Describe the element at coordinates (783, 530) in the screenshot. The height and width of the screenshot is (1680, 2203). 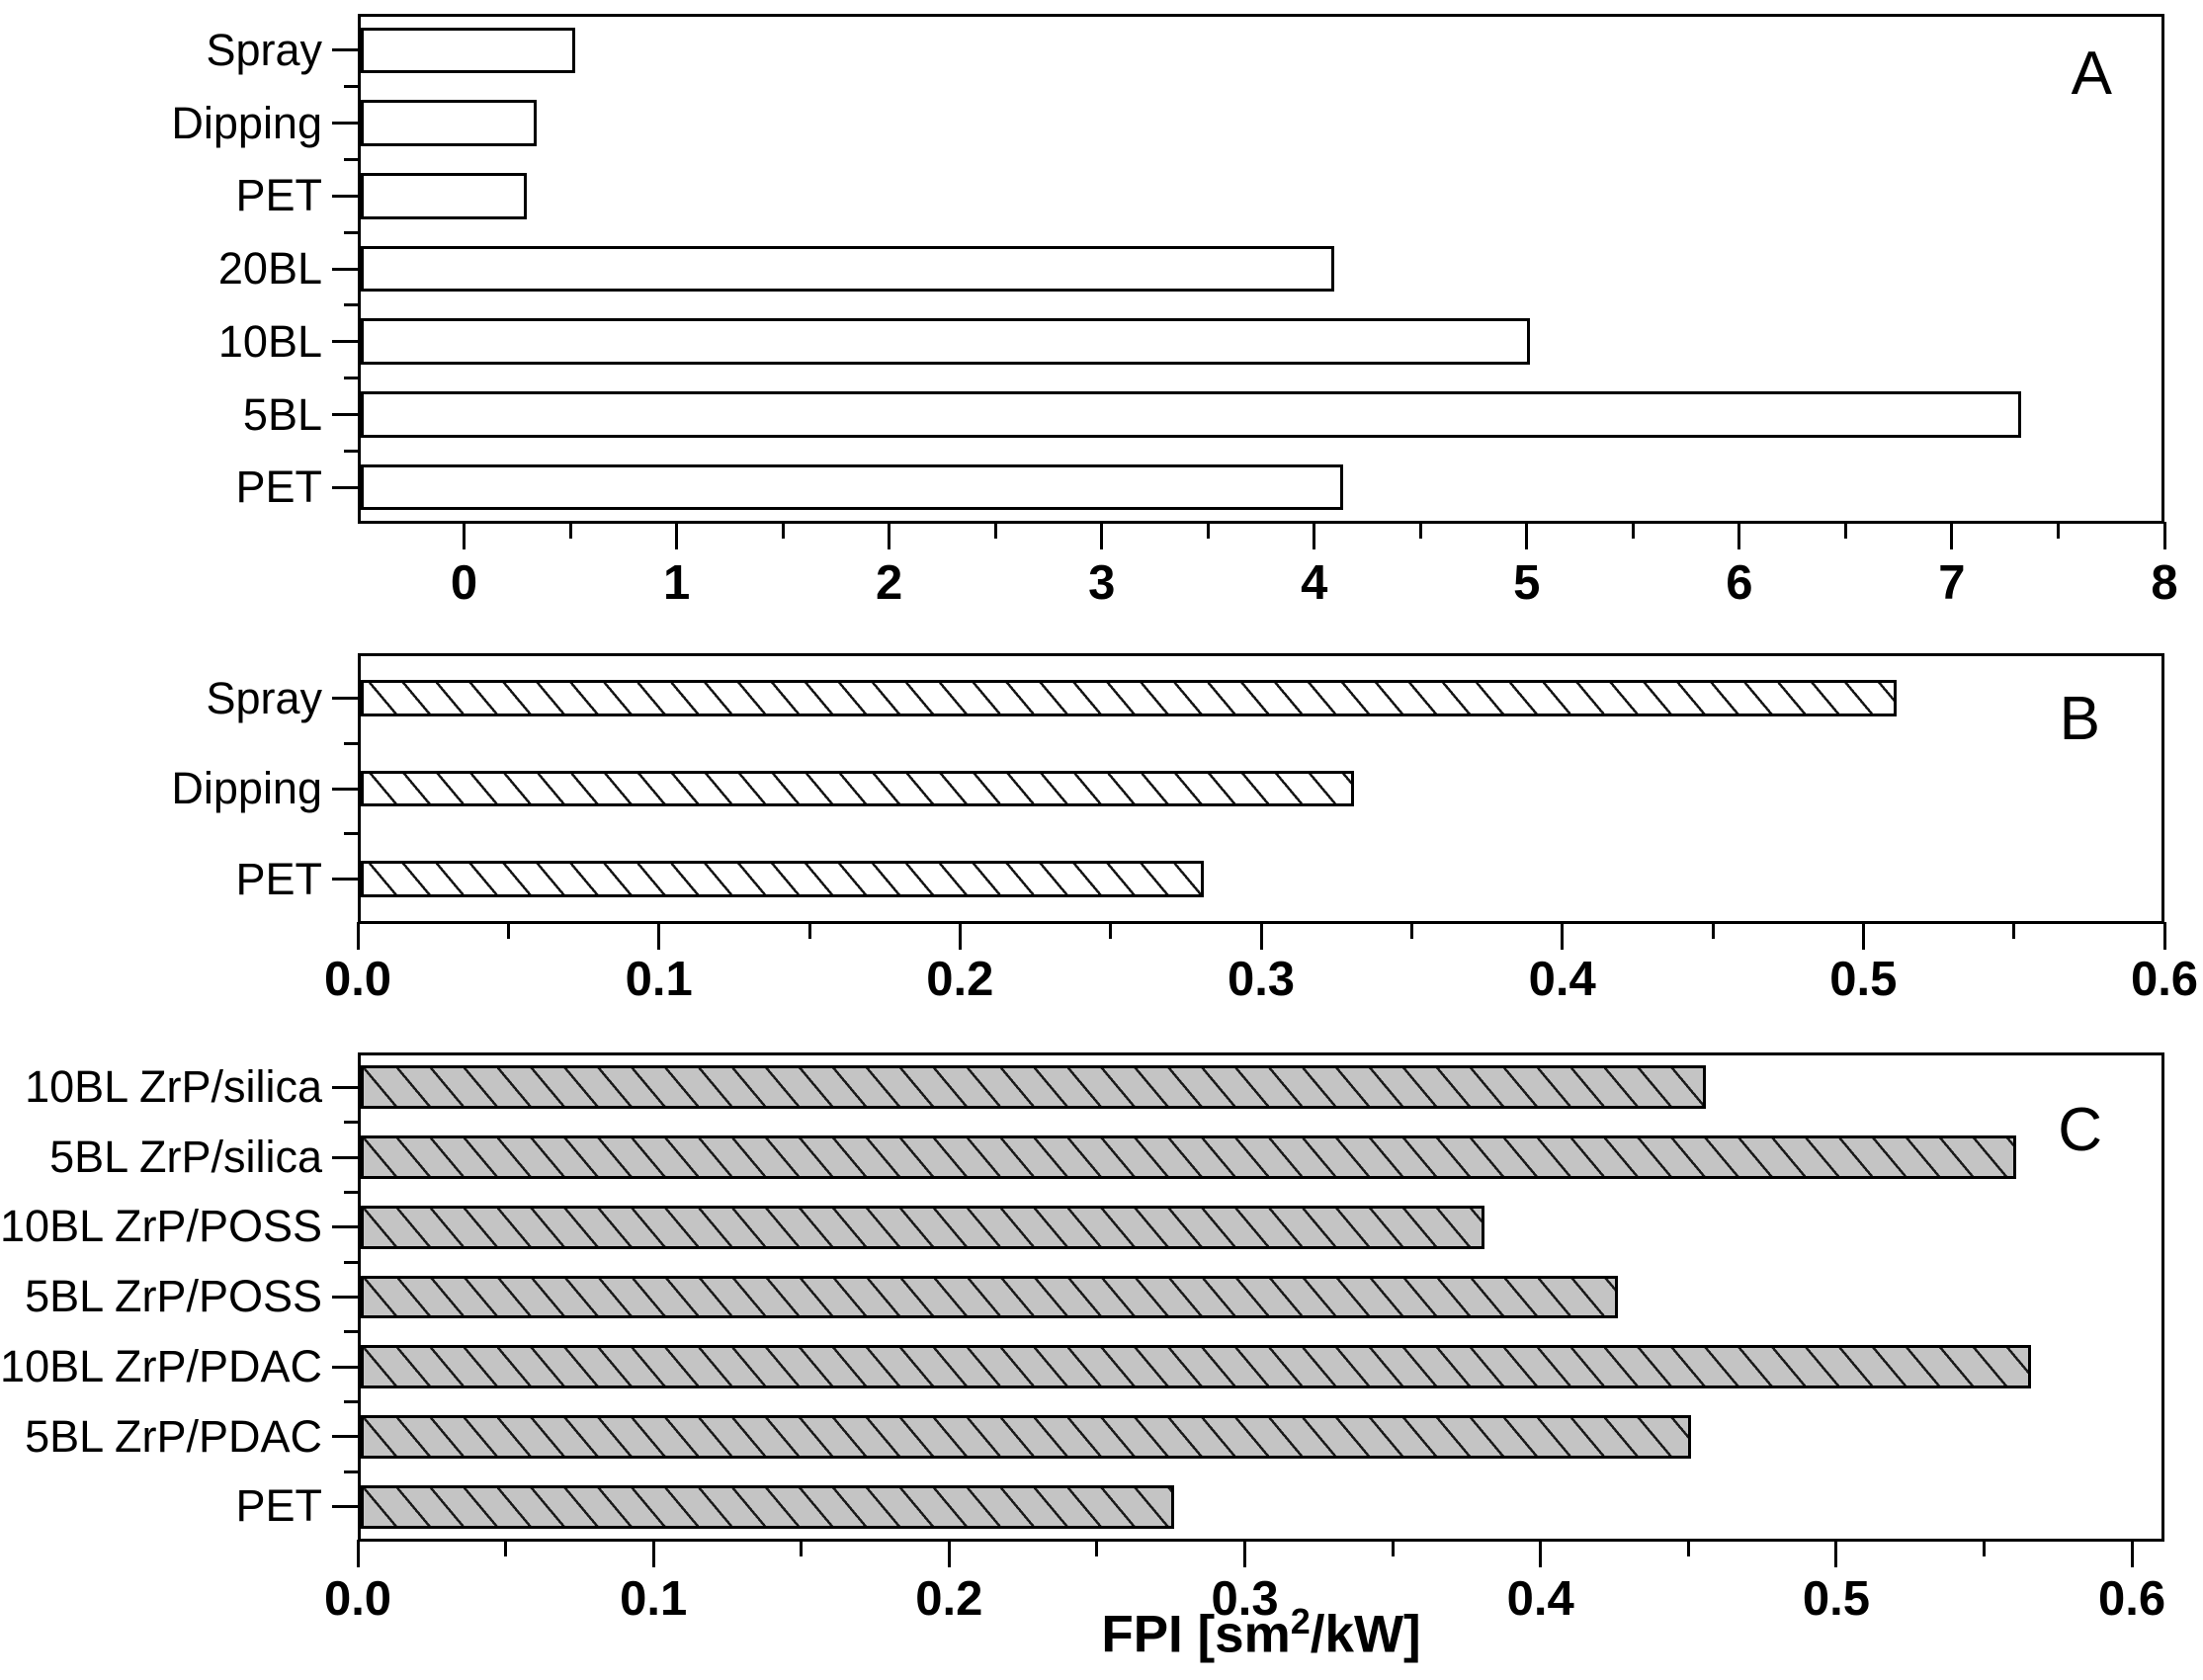
I see `x-minor-tick-1.5` at that location.